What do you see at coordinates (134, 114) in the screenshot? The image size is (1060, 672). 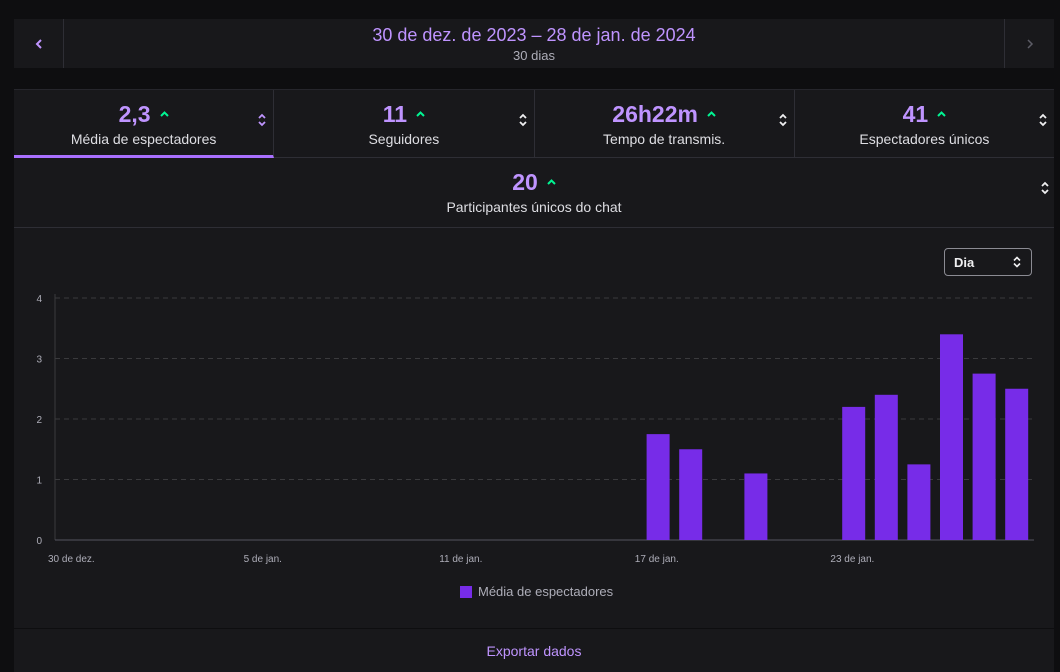 I see `stat-value: 2,3` at bounding box center [134, 114].